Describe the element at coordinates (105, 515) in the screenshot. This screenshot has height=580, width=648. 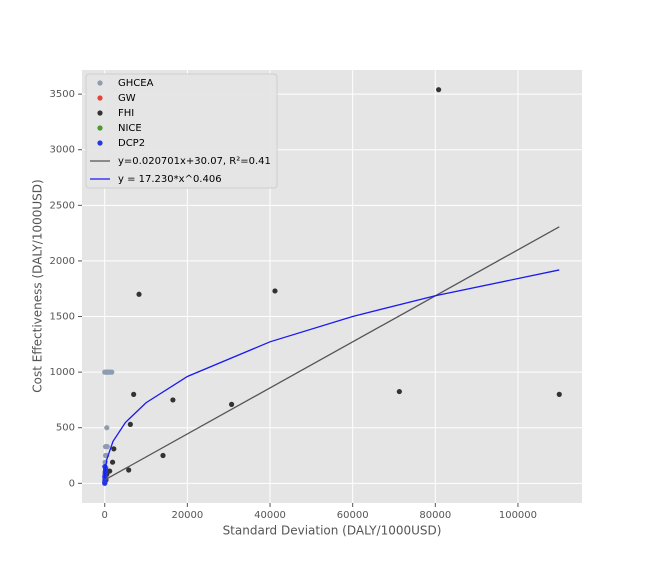
I see `x-tick-label: 0` at that location.